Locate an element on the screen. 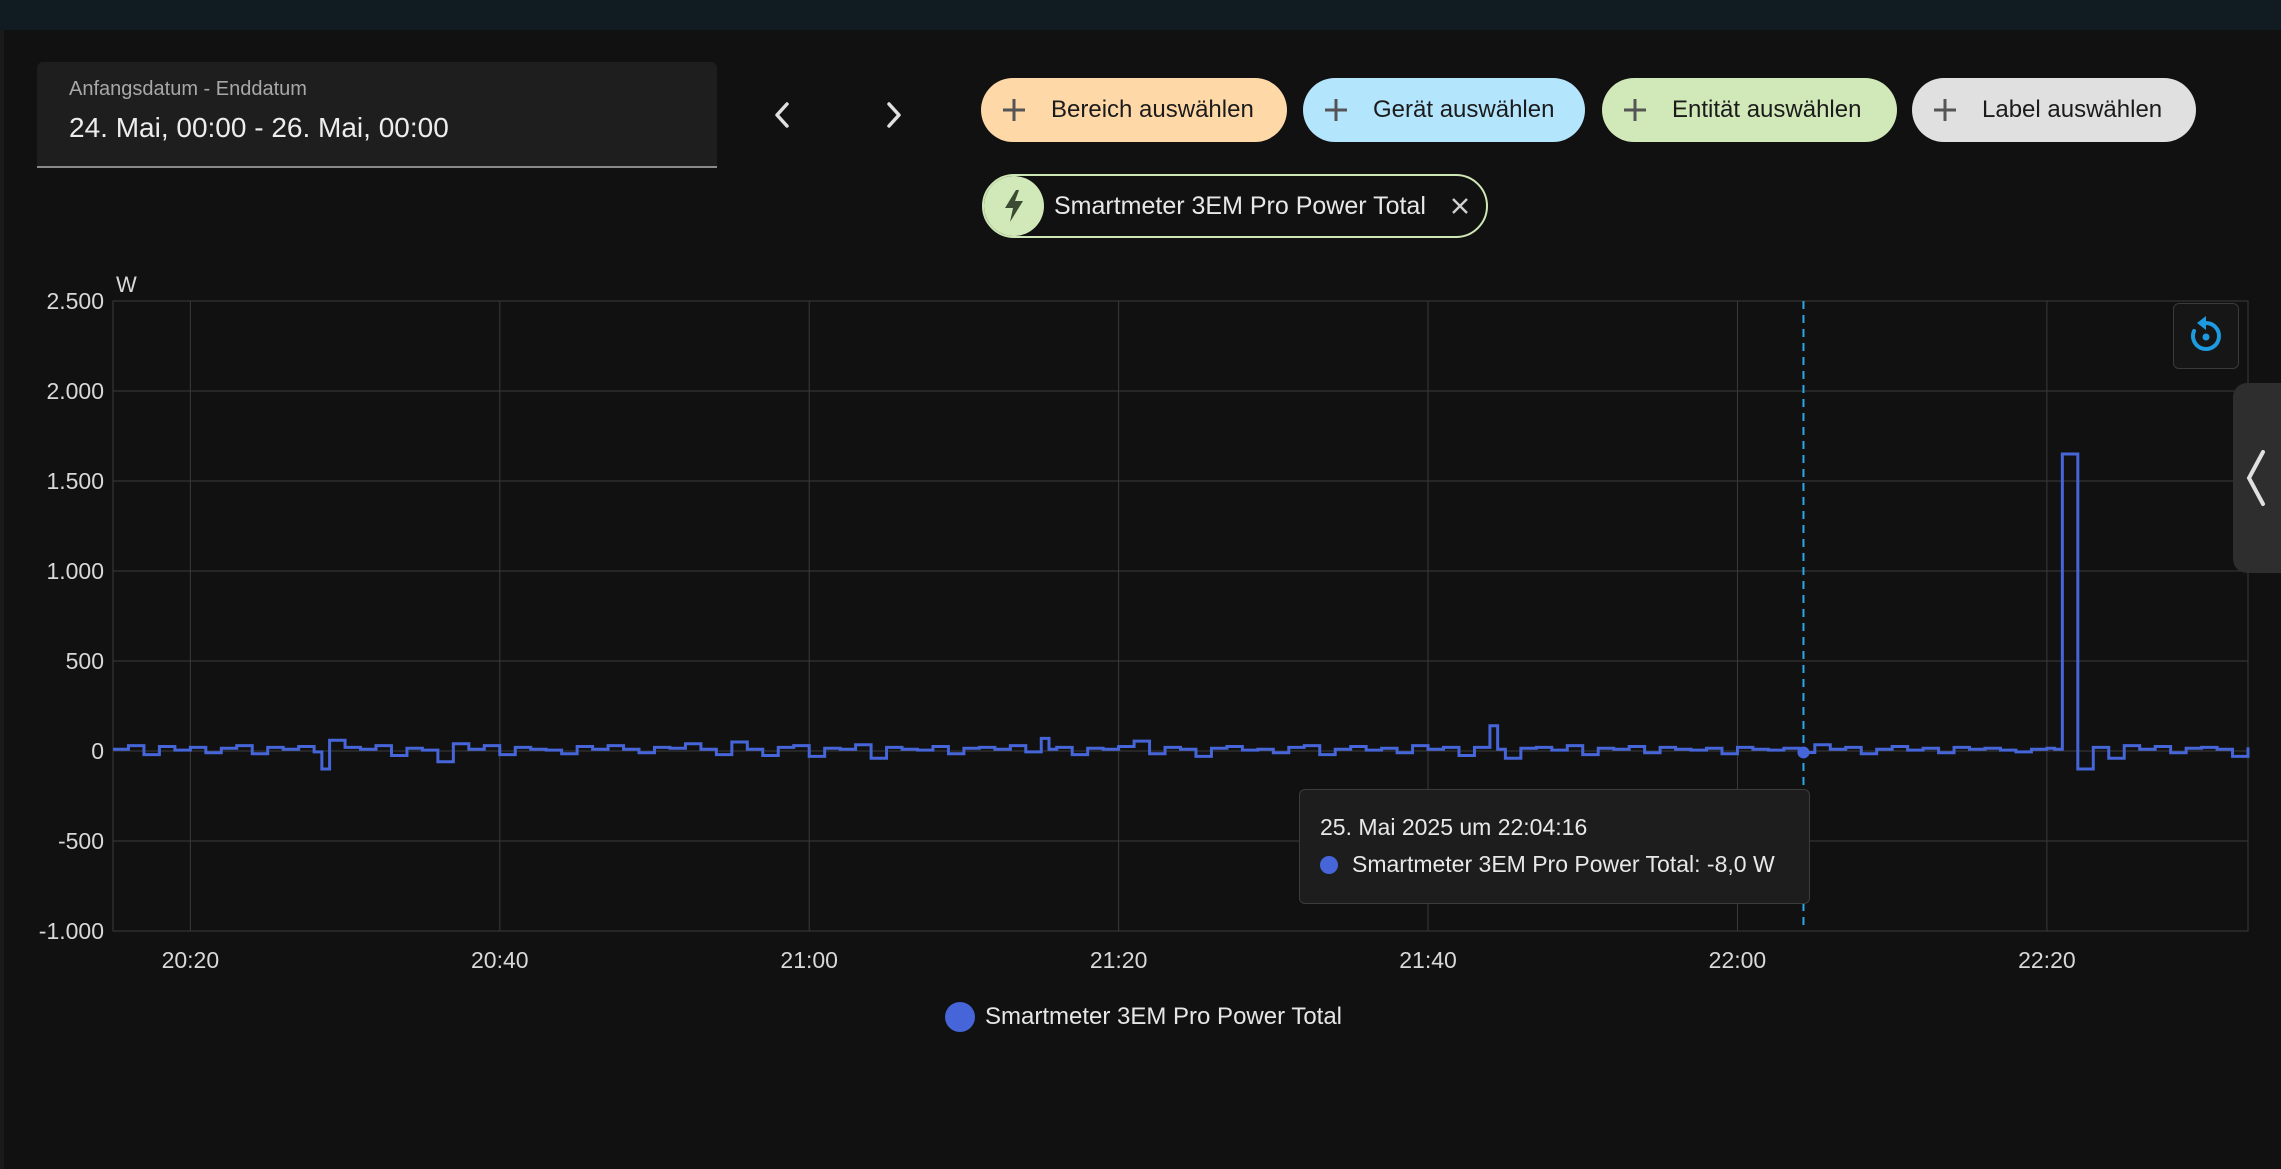 This screenshot has height=1169, width=2281. side-panel-handle is located at coordinates (2257, 478).